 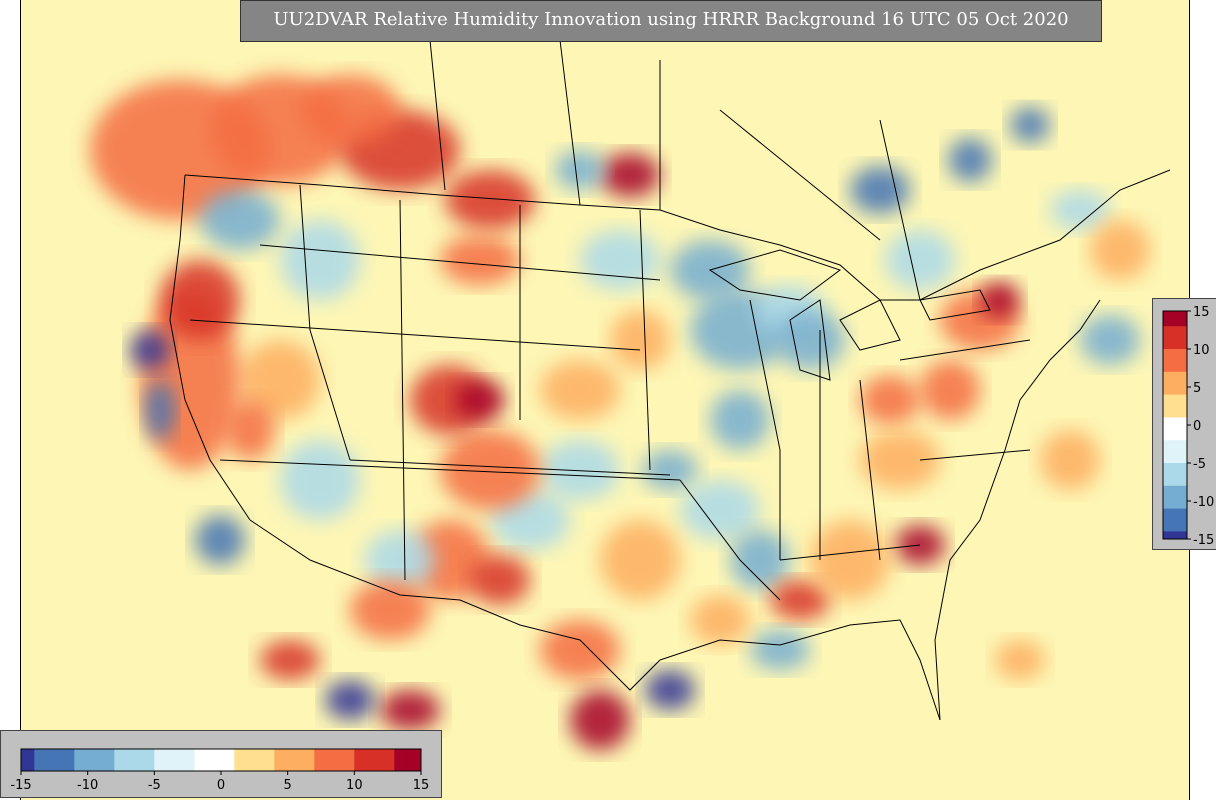 What do you see at coordinates (87, 785) in the screenshot?
I see `colorbar-h-tick-label: -10` at bounding box center [87, 785].